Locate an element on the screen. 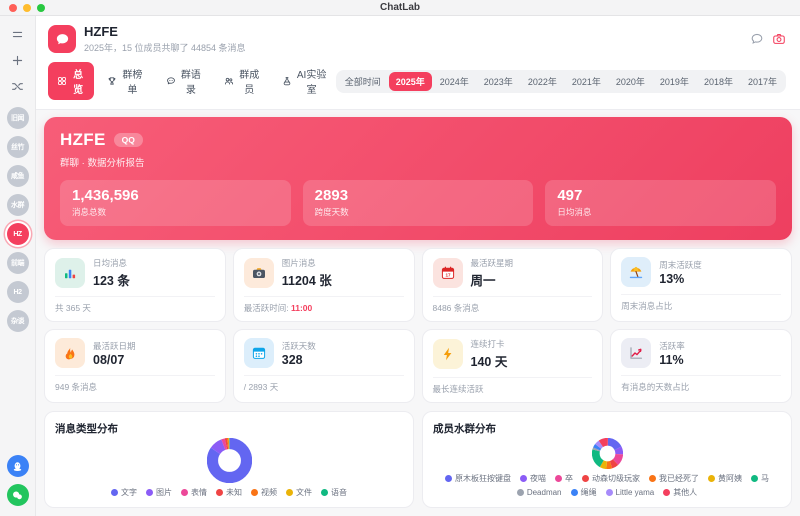 The width and height of the screenshot is (800, 516). sidebar-platform-qq is located at coordinates (17, 466).